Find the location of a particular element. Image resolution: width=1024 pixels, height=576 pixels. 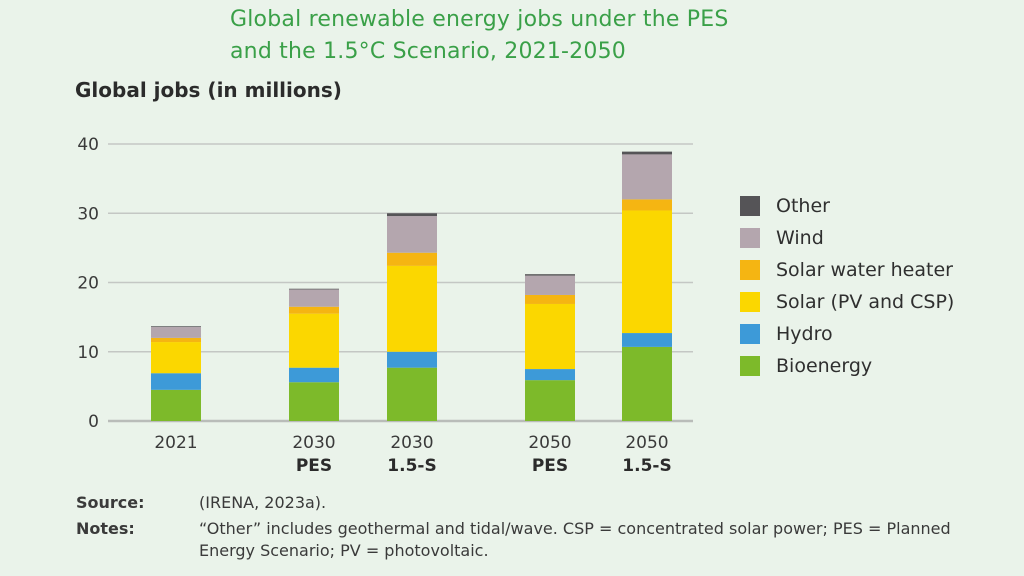

notes-label: Notes: is located at coordinates (105, 528).